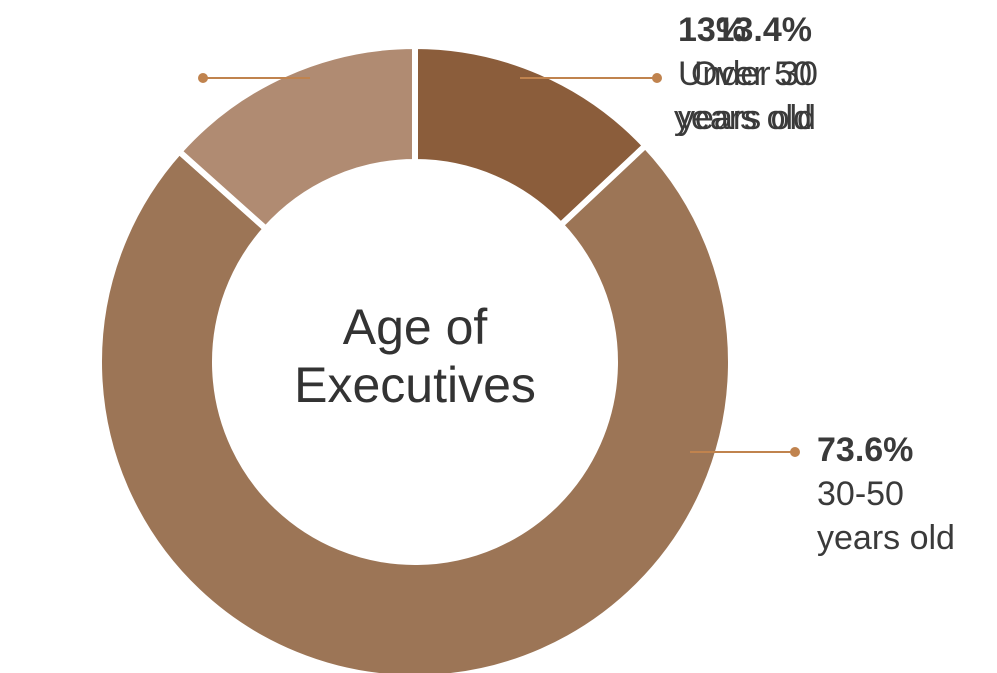 The width and height of the screenshot is (997, 673). I want to click on category-label: Under 30 years old, so click(748, 96).